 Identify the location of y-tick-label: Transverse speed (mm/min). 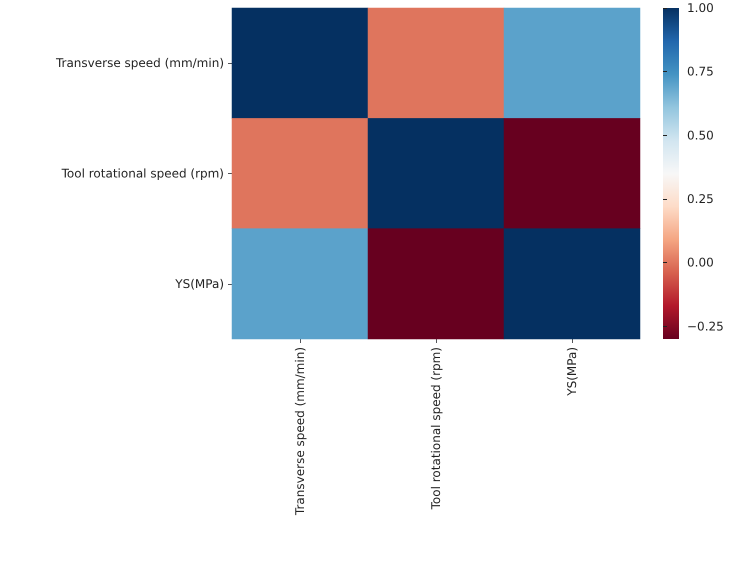
(139, 63).